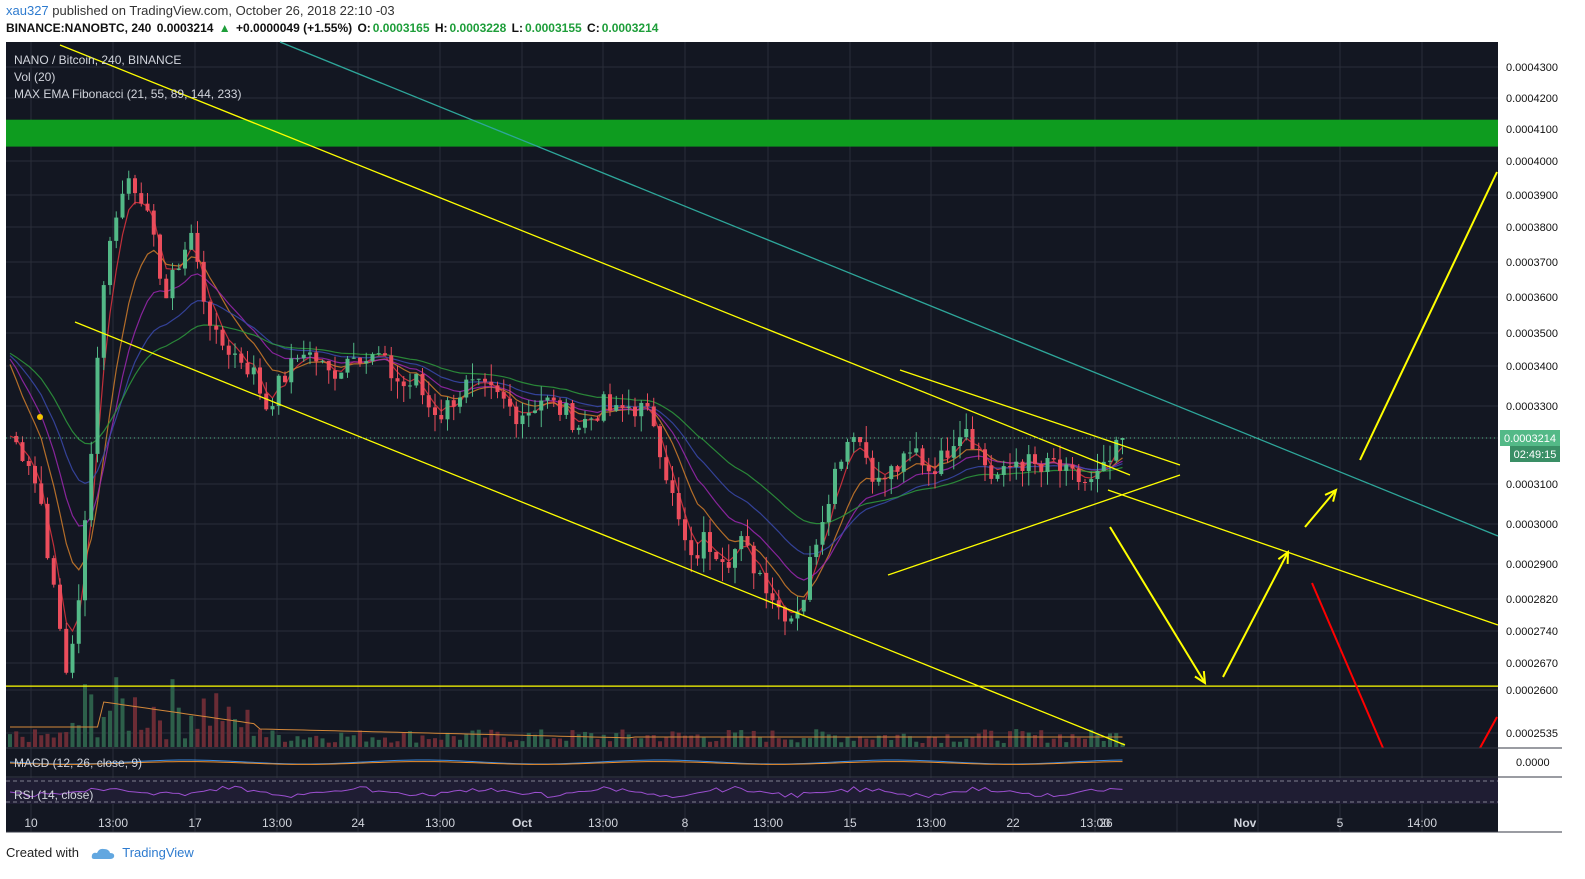 The image size is (1585, 879). What do you see at coordinates (127, 94) in the screenshot?
I see `legend-ema: MAX EMA Fibonacci (21, 55, 89, 144, 233)` at bounding box center [127, 94].